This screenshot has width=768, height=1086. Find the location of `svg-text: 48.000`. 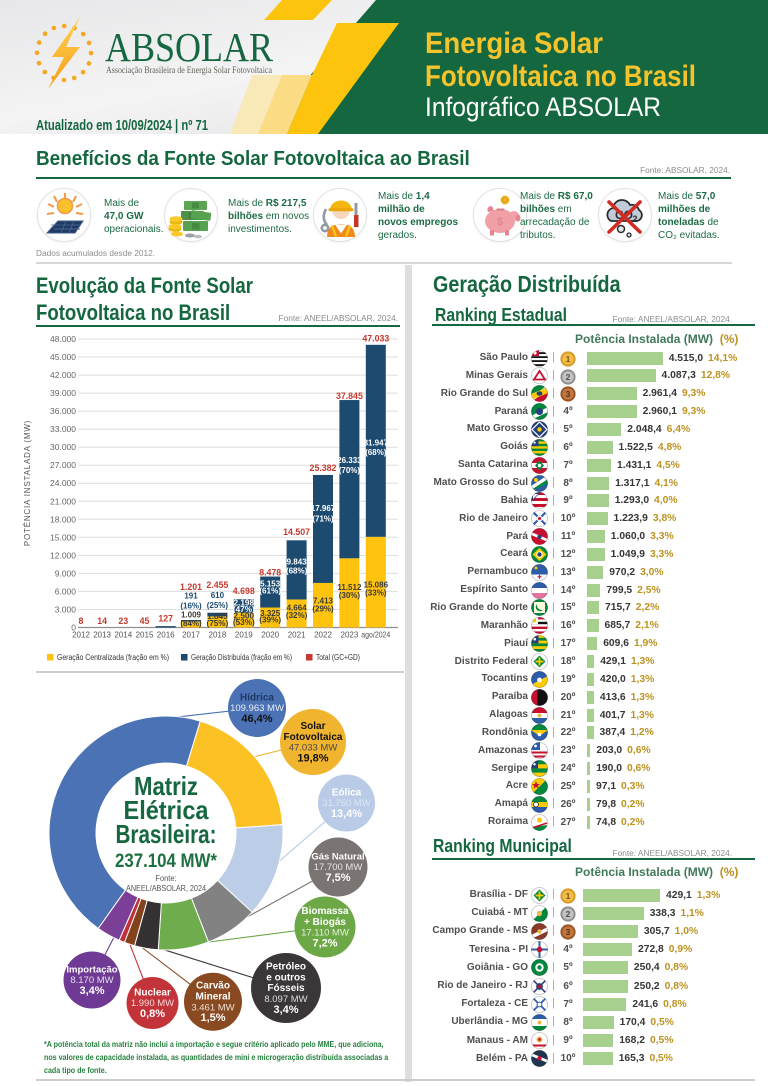

svg-text: 48.000 is located at coordinates (63, 339).